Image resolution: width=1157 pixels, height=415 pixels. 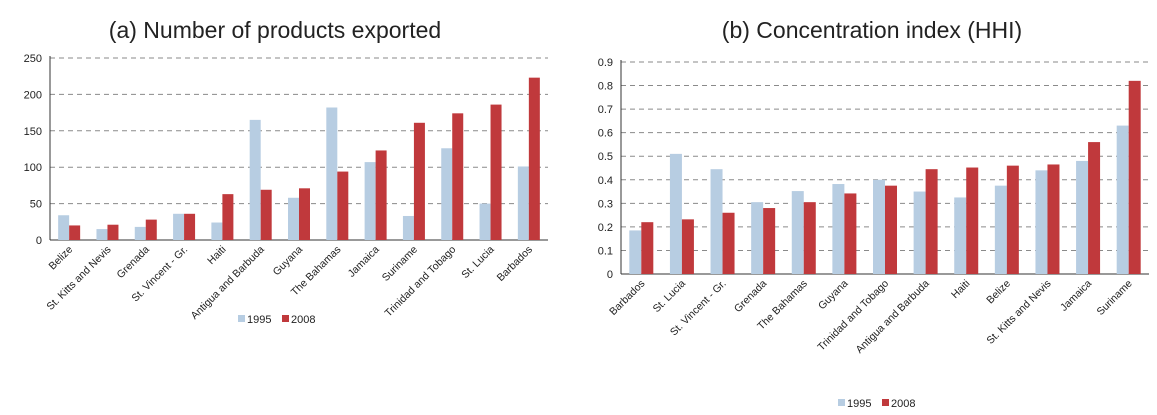 What do you see at coordinates (228, 283) in the screenshot?
I see `chart-a-category-label: Antigua and Barbuda` at bounding box center [228, 283].